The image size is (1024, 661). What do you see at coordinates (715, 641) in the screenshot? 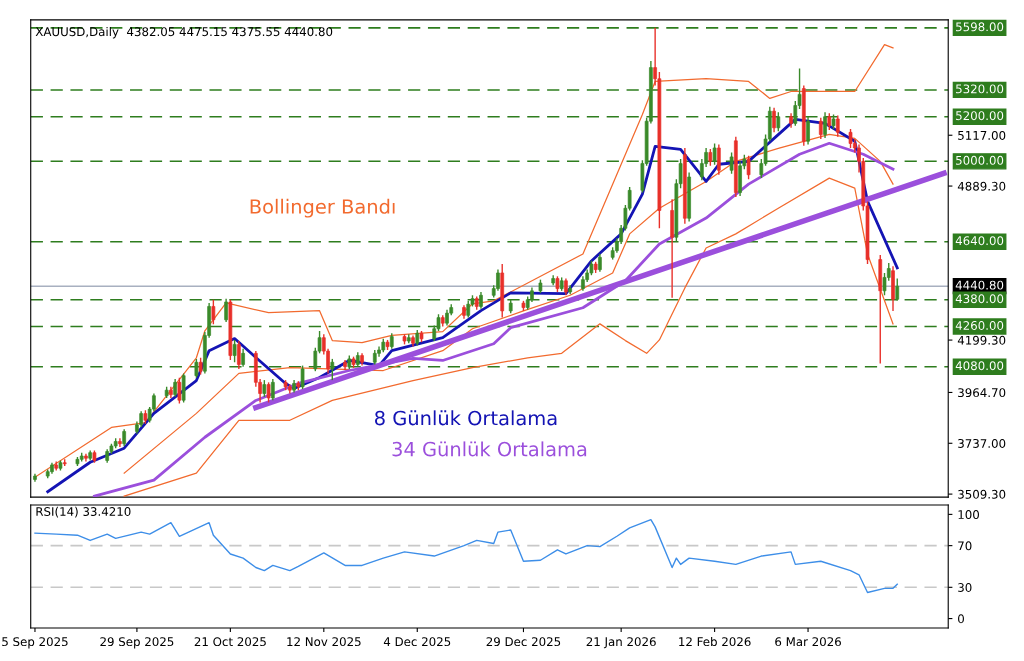
I see `x-tick-label: 12 Feb 2026` at bounding box center [715, 641].